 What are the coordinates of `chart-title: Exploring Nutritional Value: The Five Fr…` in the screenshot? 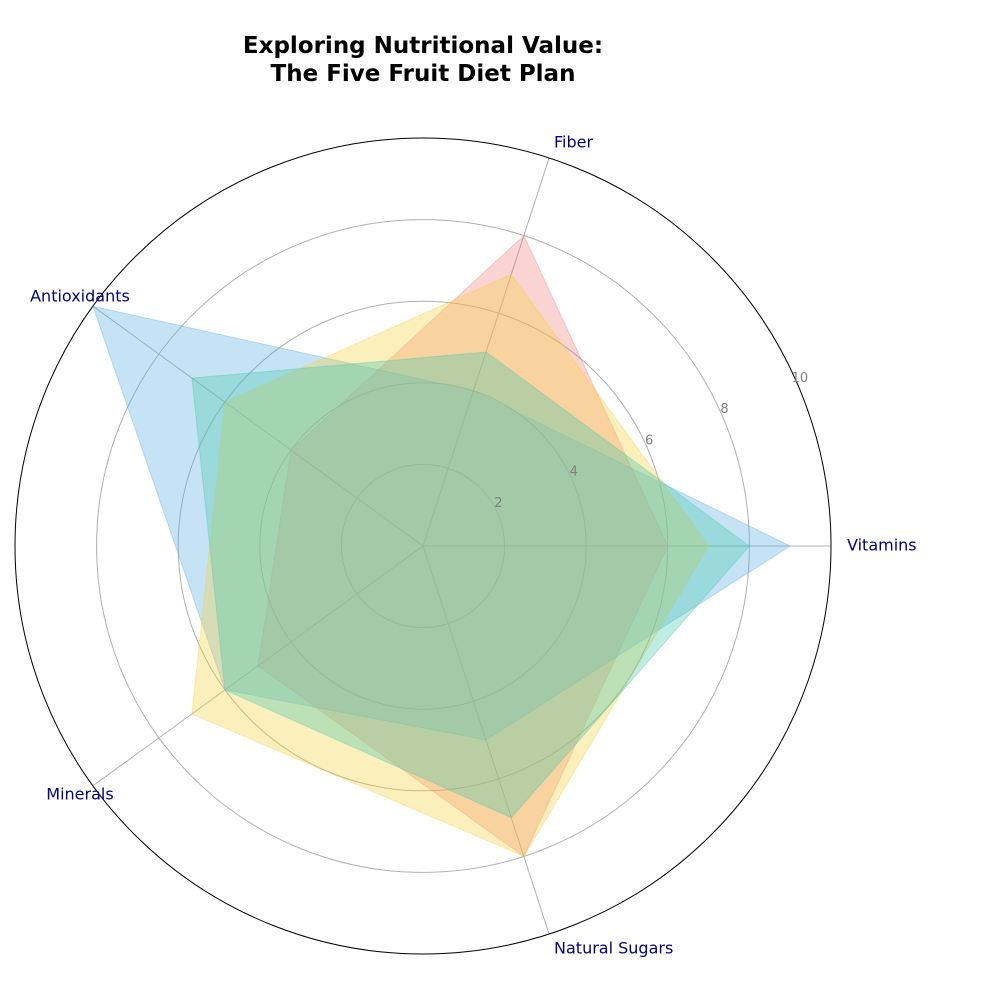 It's located at (423, 60).